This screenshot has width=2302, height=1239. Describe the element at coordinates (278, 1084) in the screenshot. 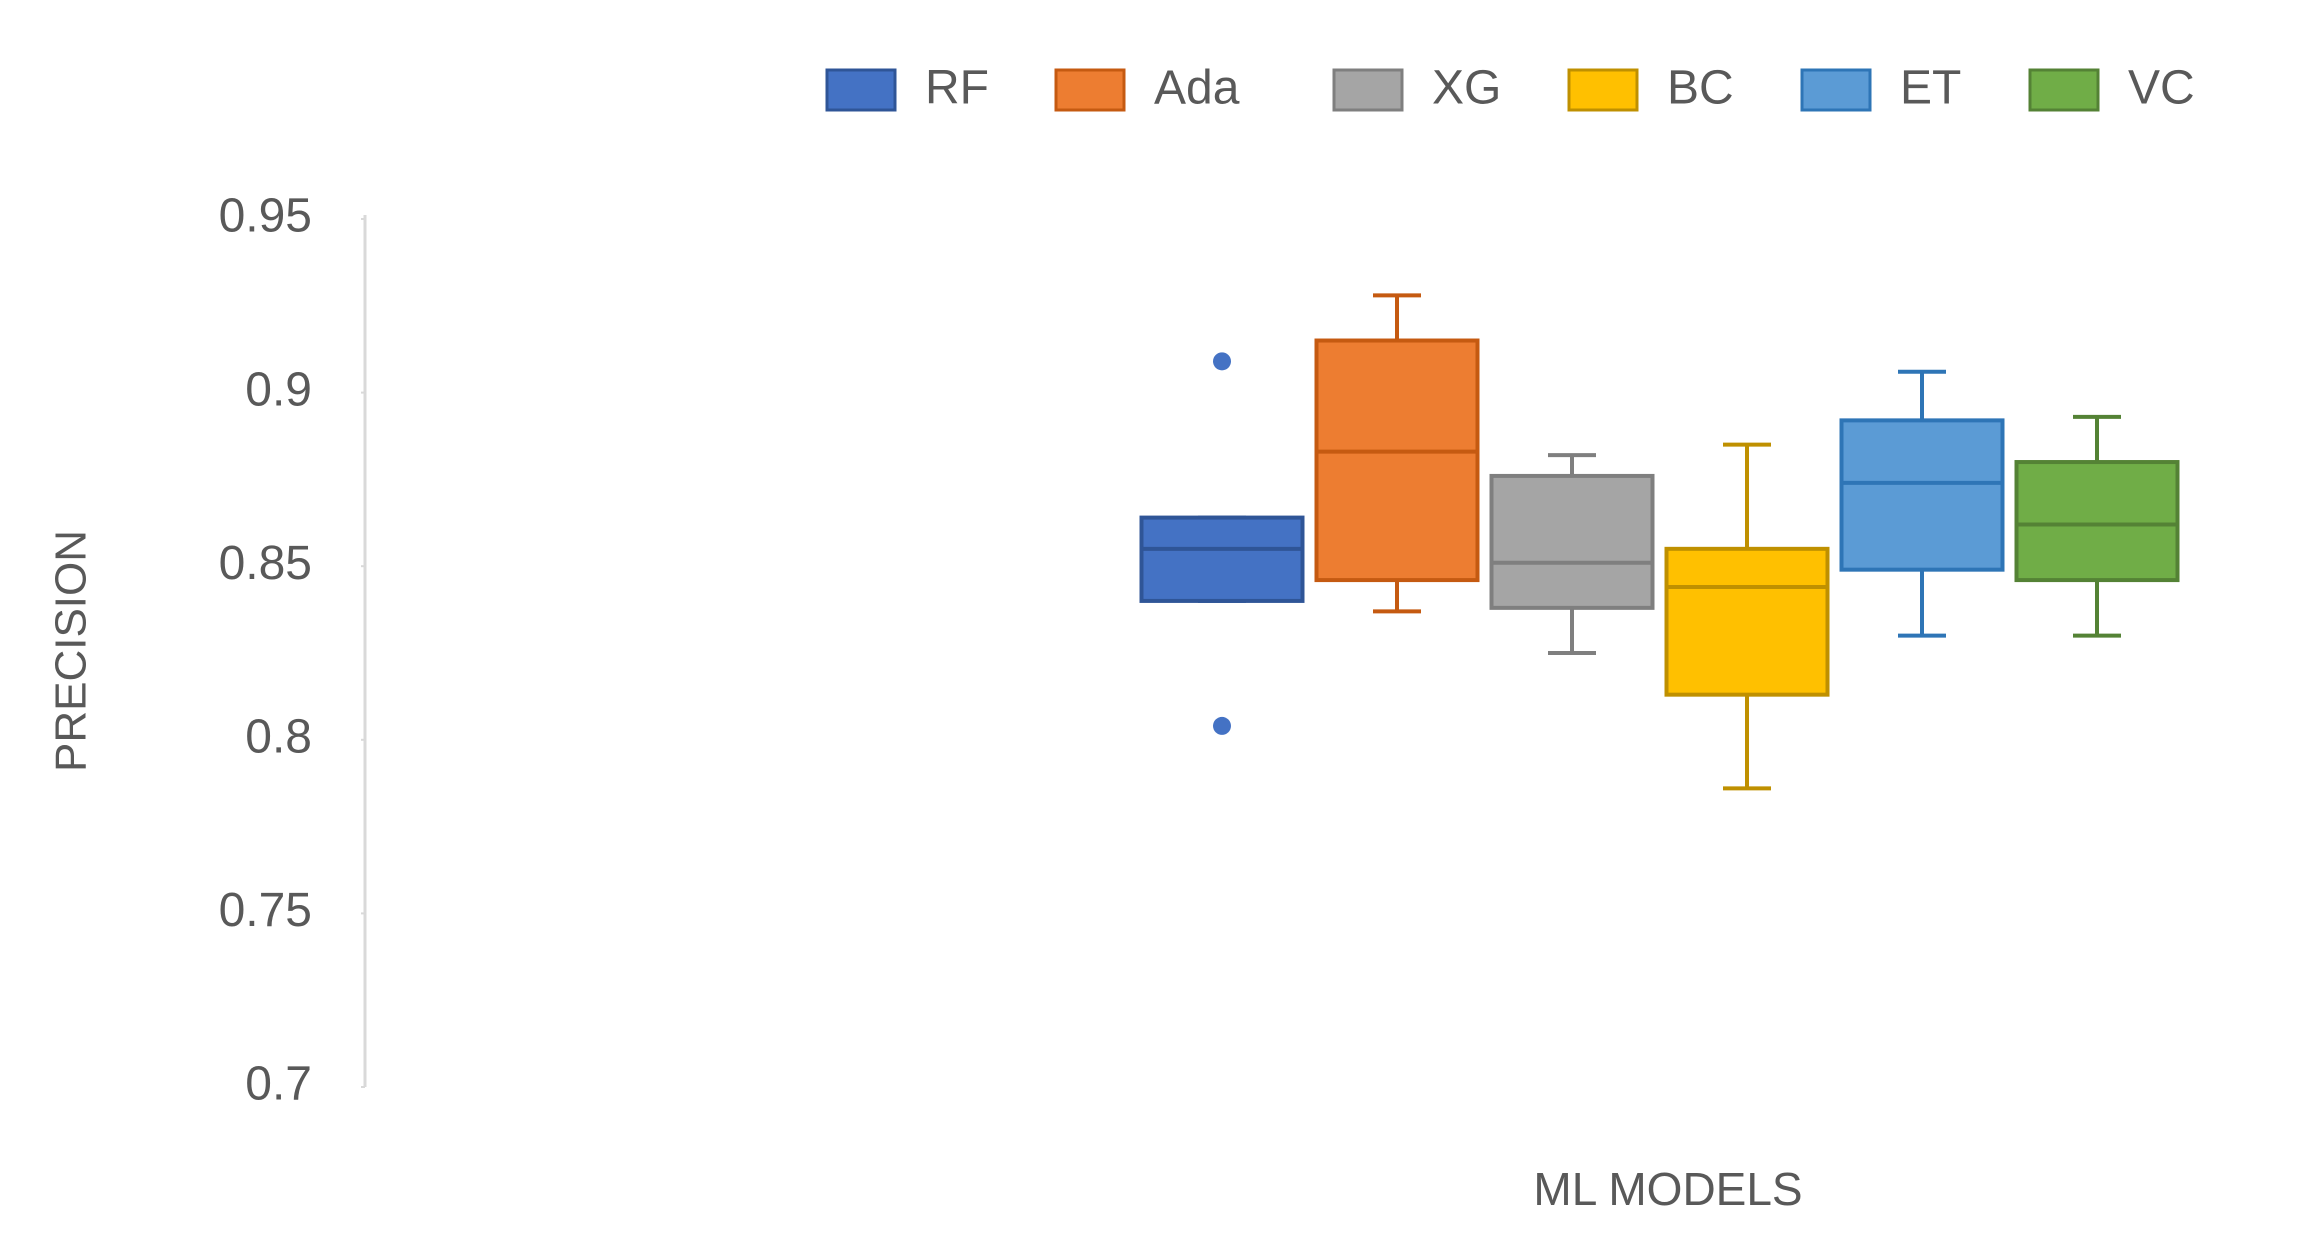

I see `y-tick-label: 0.7` at that location.